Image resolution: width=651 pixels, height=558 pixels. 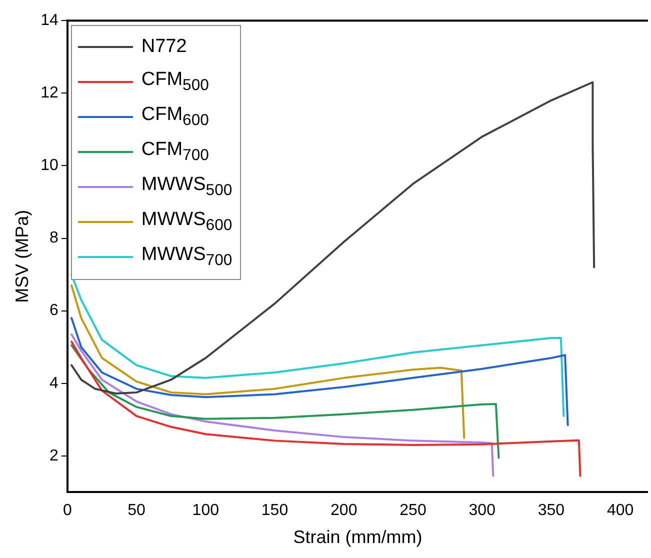 I want to click on x-axis-title: Strain (mm/mm), so click(x=357, y=537).